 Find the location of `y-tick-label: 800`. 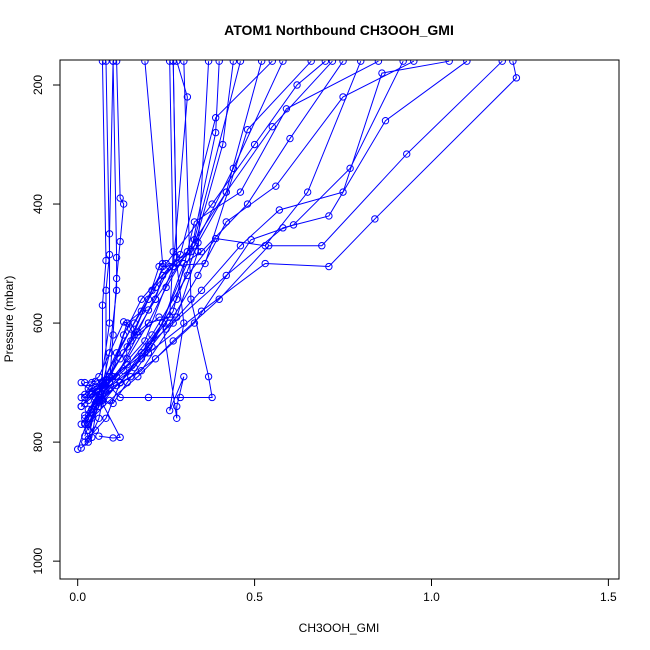

y-tick-label: 800 is located at coordinates (38, 442).